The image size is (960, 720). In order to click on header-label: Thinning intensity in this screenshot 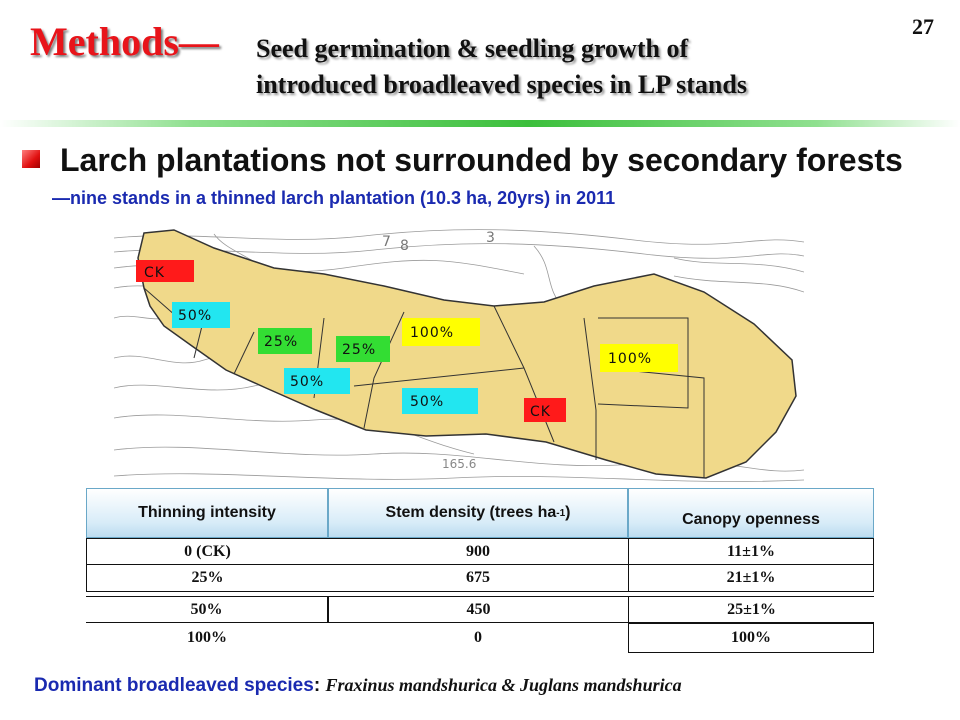, I will do `click(207, 512)`.